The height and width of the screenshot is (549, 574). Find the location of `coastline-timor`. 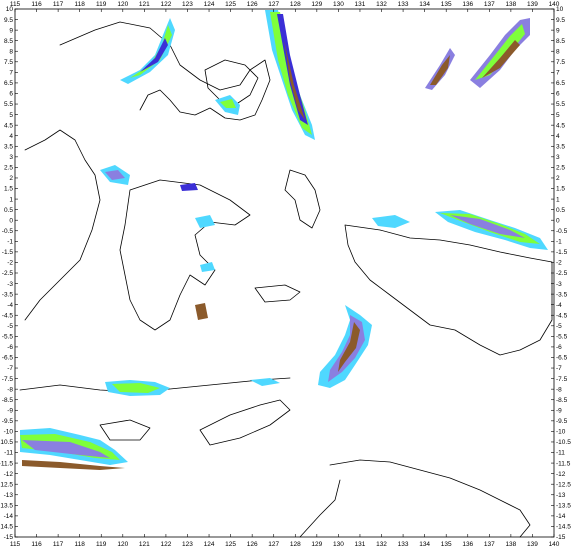

coastline-timor is located at coordinates (245, 422).